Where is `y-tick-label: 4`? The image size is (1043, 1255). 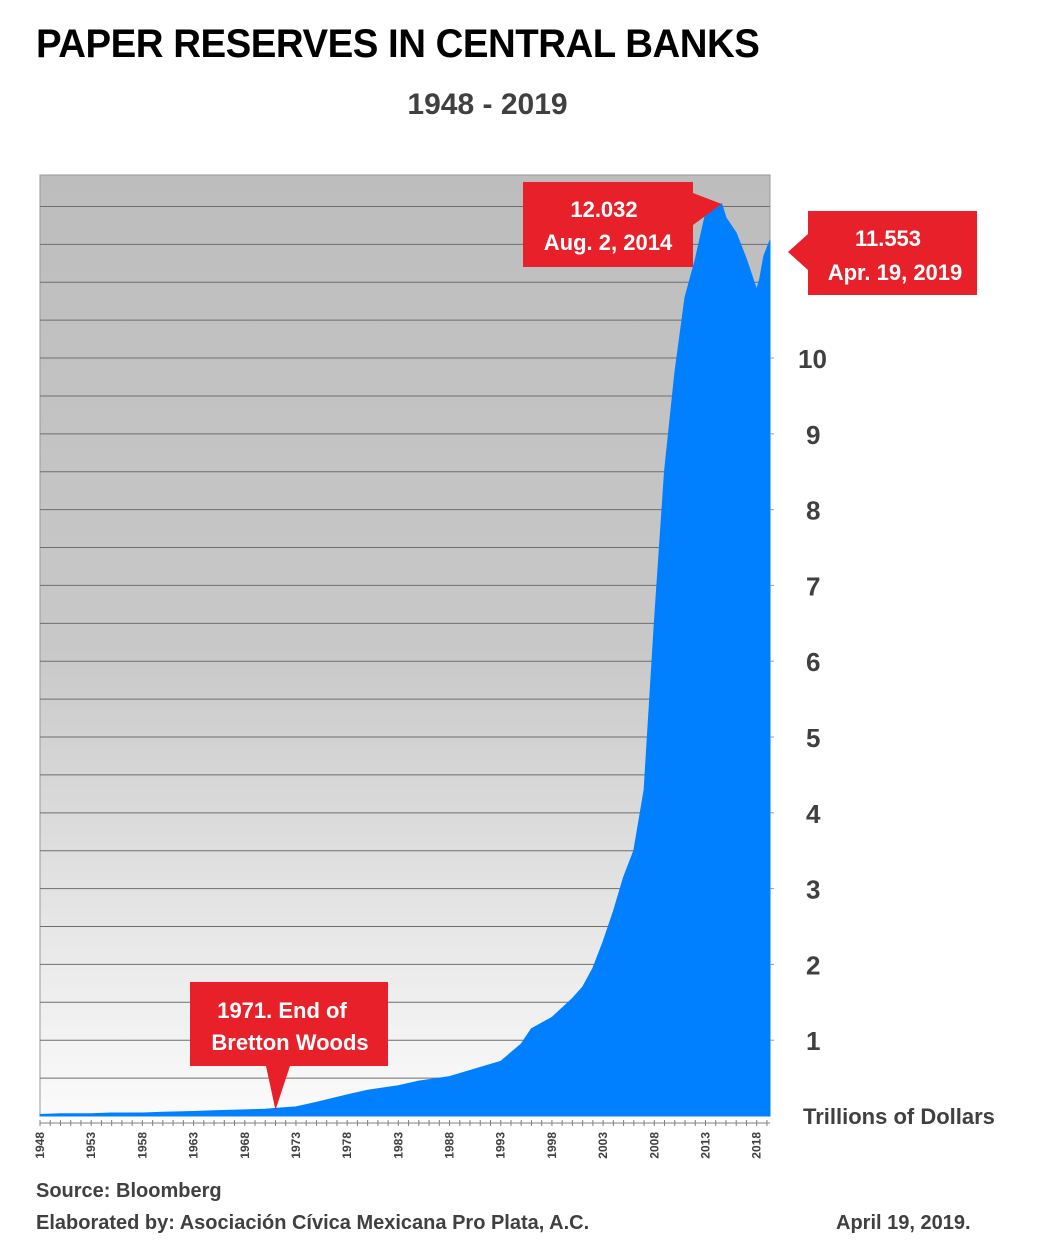
y-tick-label: 4 is located at coordinates (813, 814).